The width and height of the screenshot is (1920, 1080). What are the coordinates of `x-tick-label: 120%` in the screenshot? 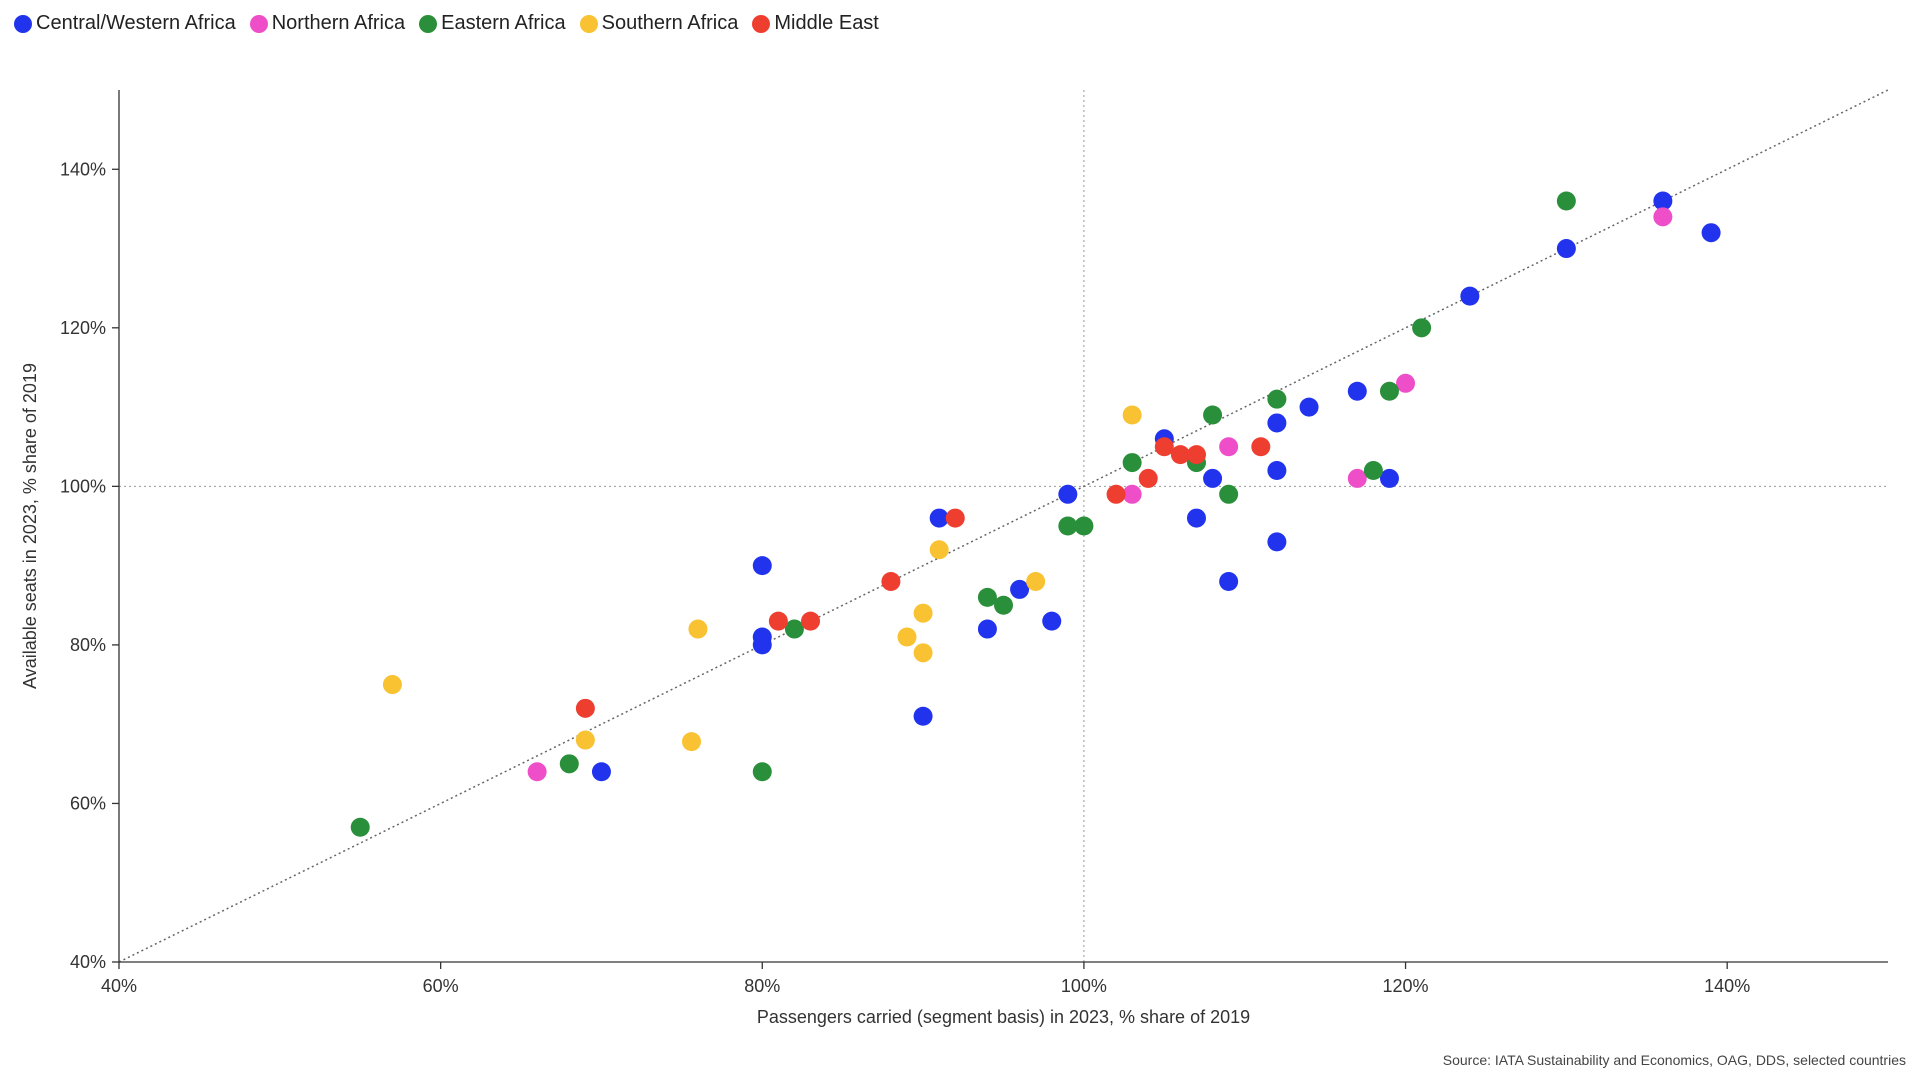 It's located at (1406, 986).